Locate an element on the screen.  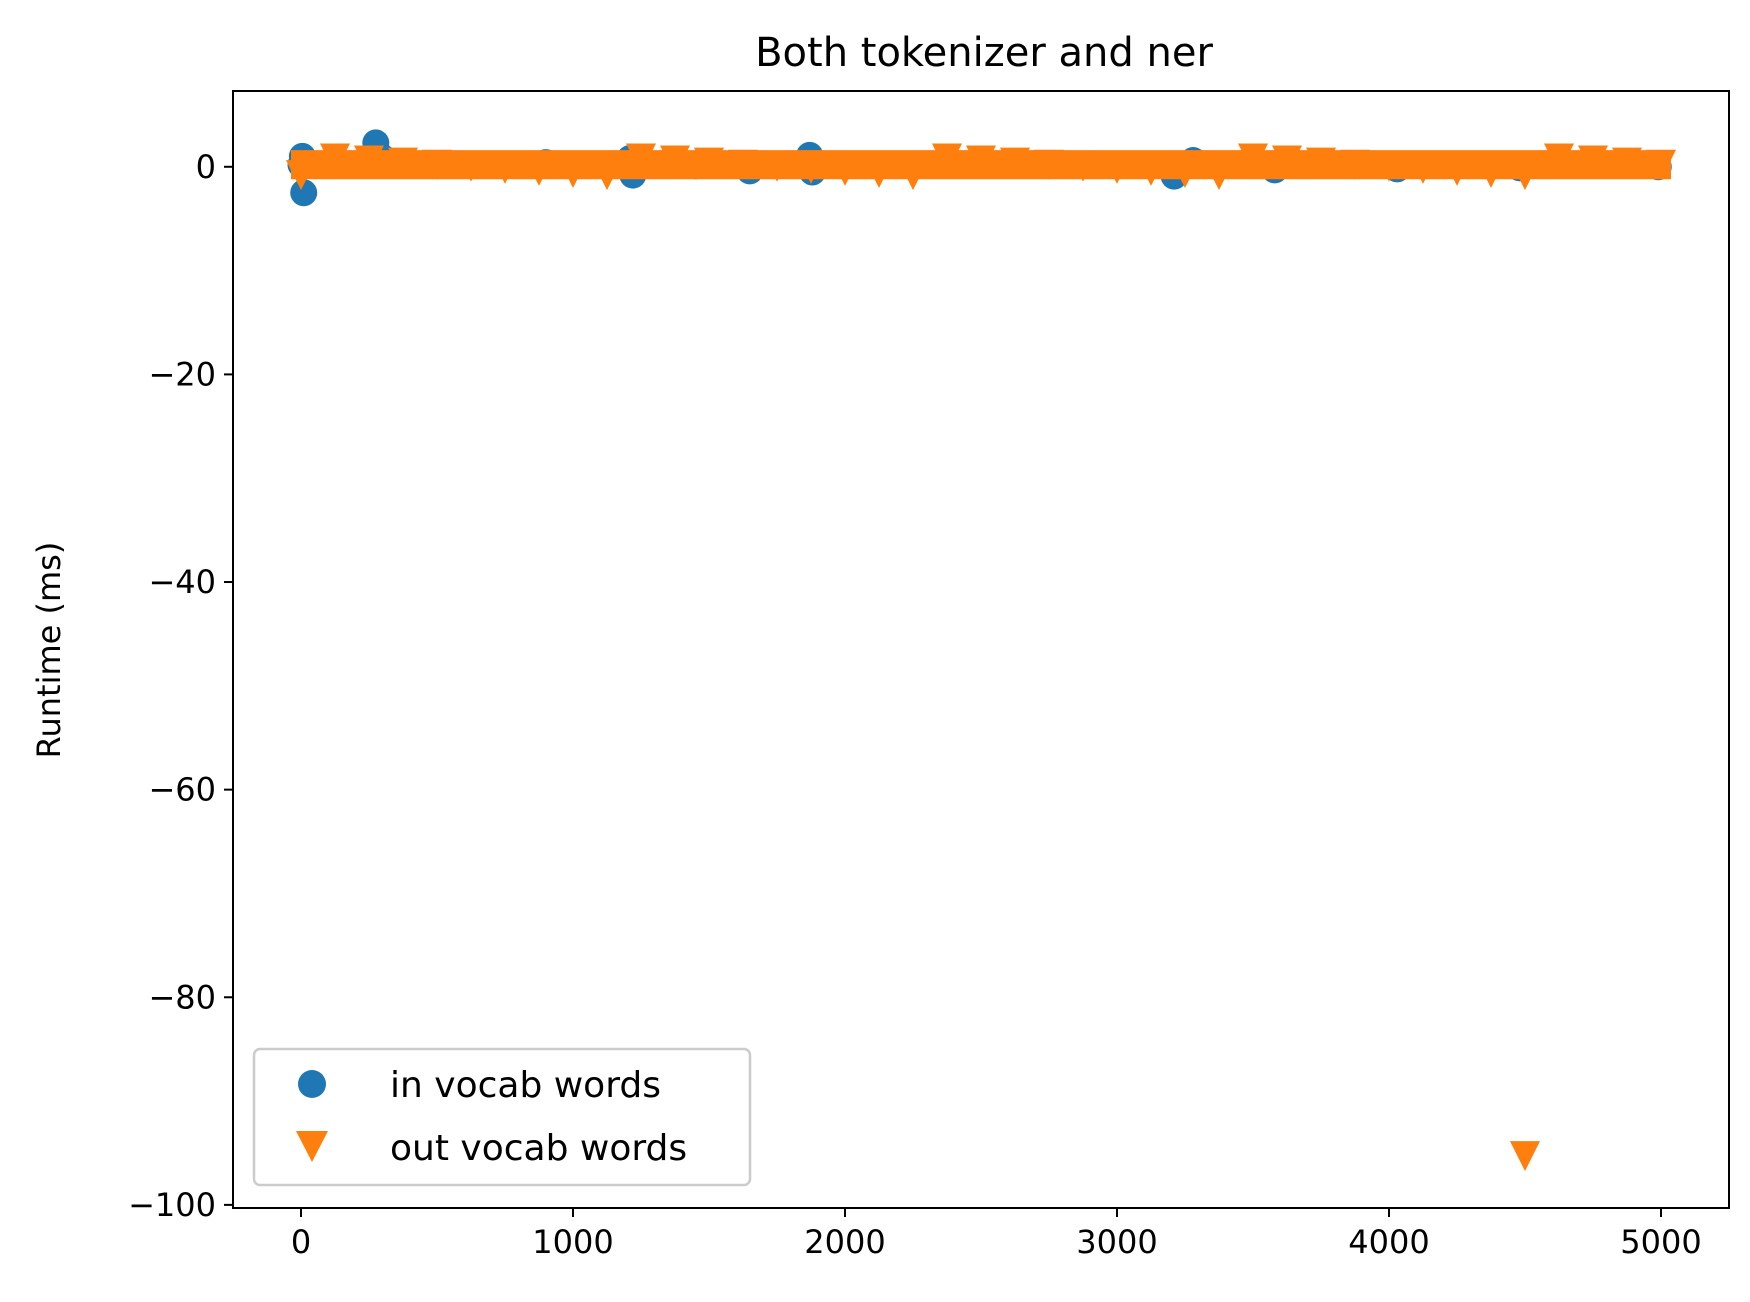
x-tick-label: 4000 is located at coordinates (1388, 1242).